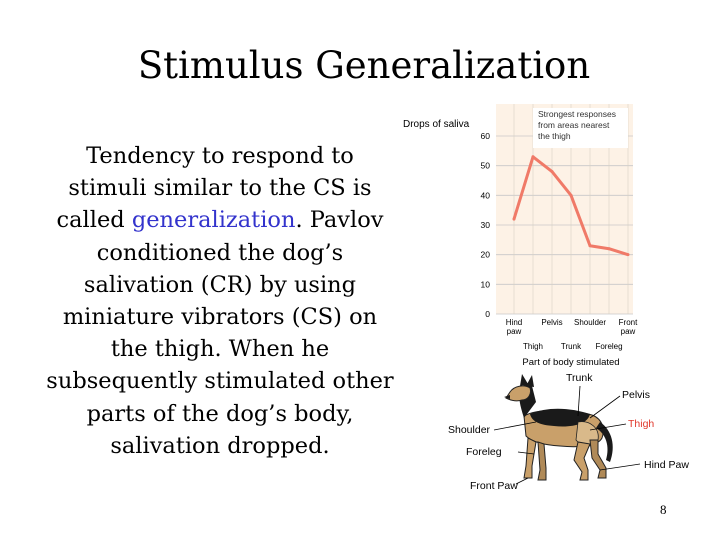  What do you see at coordinates (608, 346) in the screenshot?
I see `x-tick-label: Foreleg` at bounding box center [608, 346].